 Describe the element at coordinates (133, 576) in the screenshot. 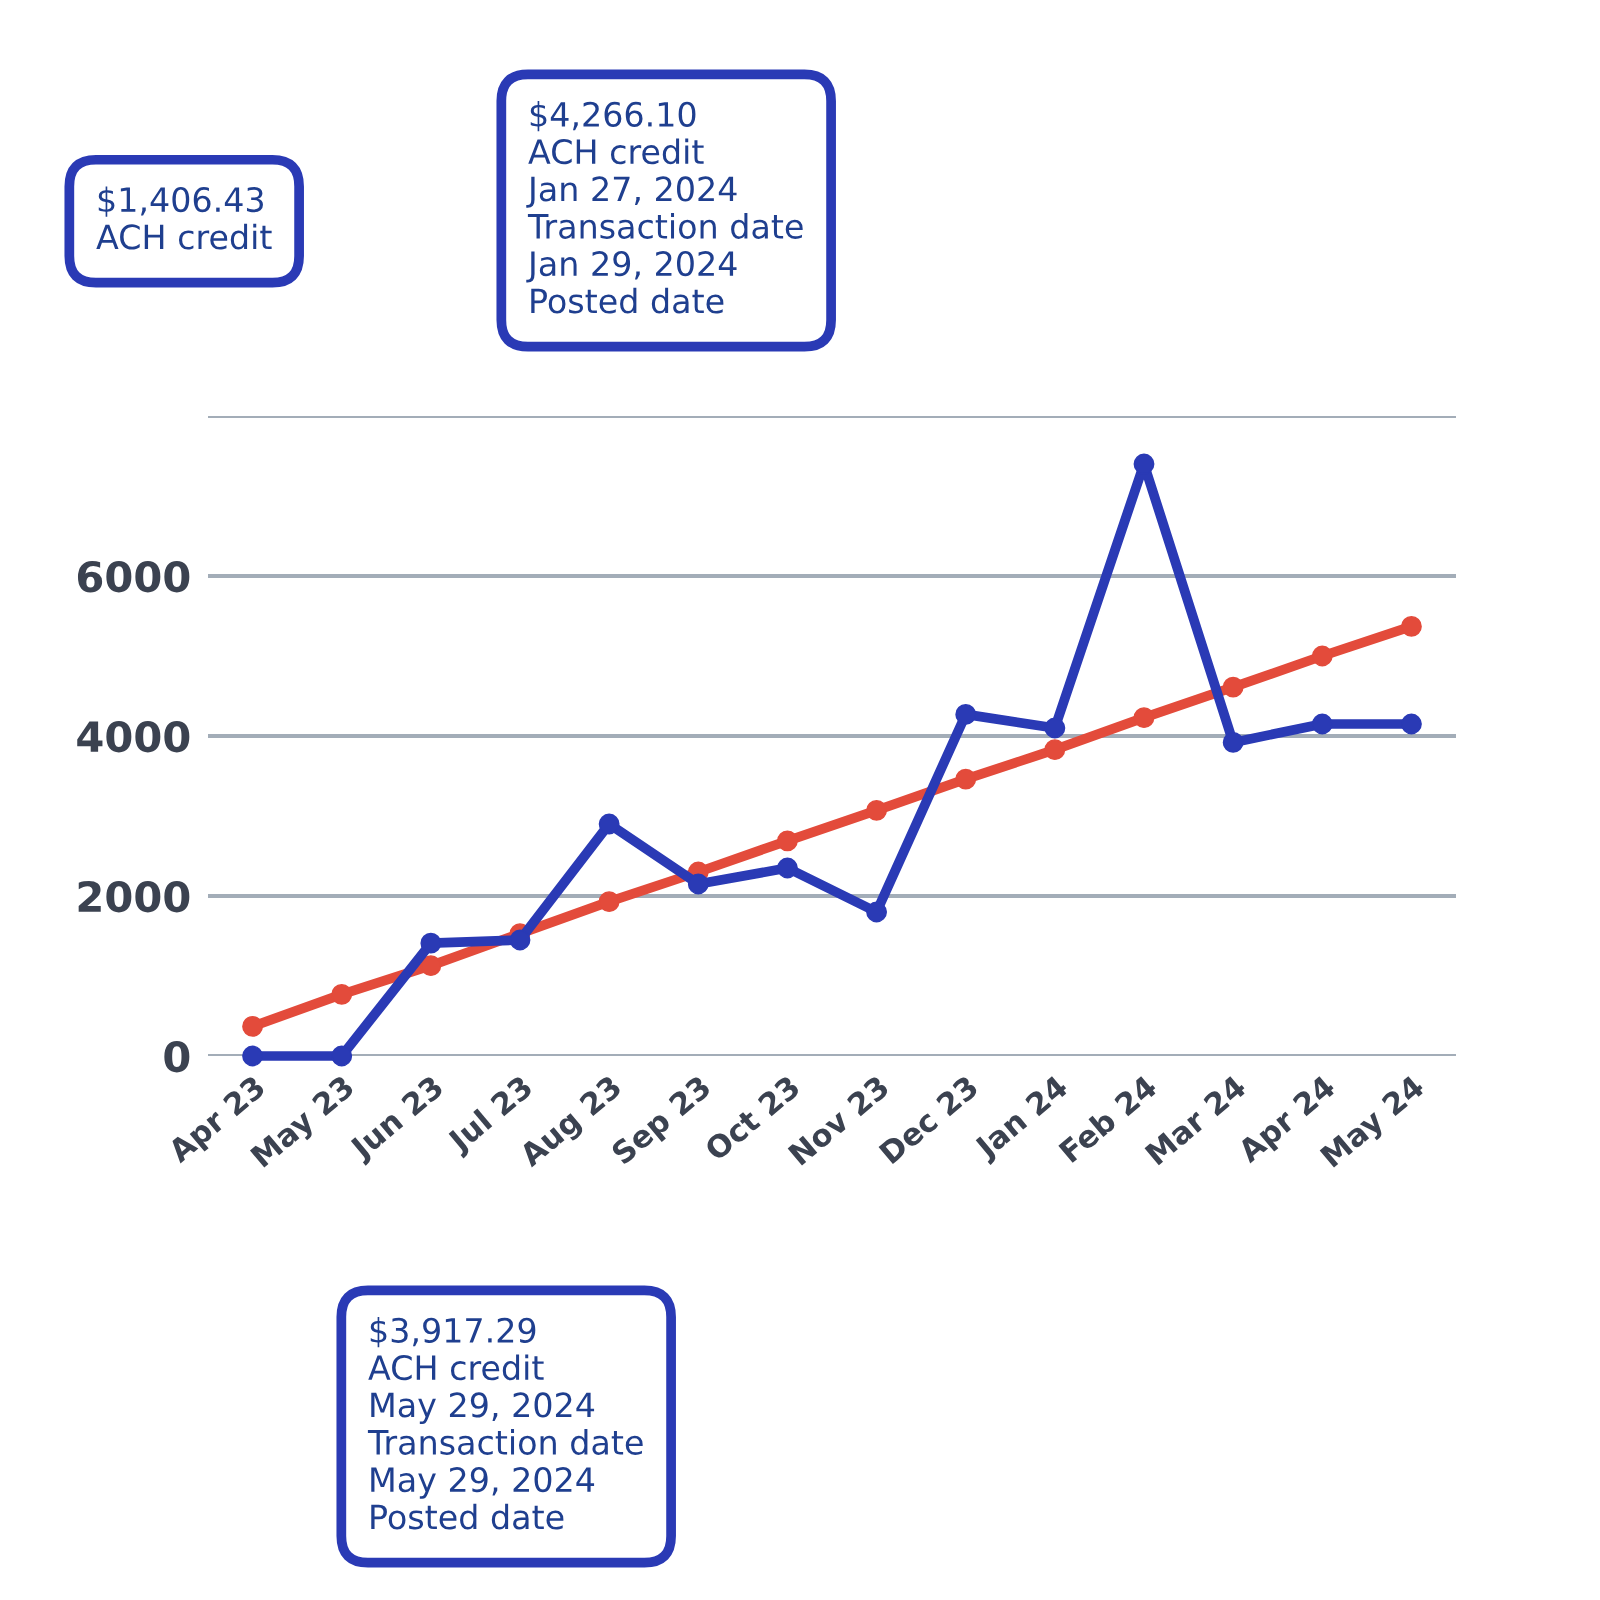

I see `y-tick-label: 6000` at that location.